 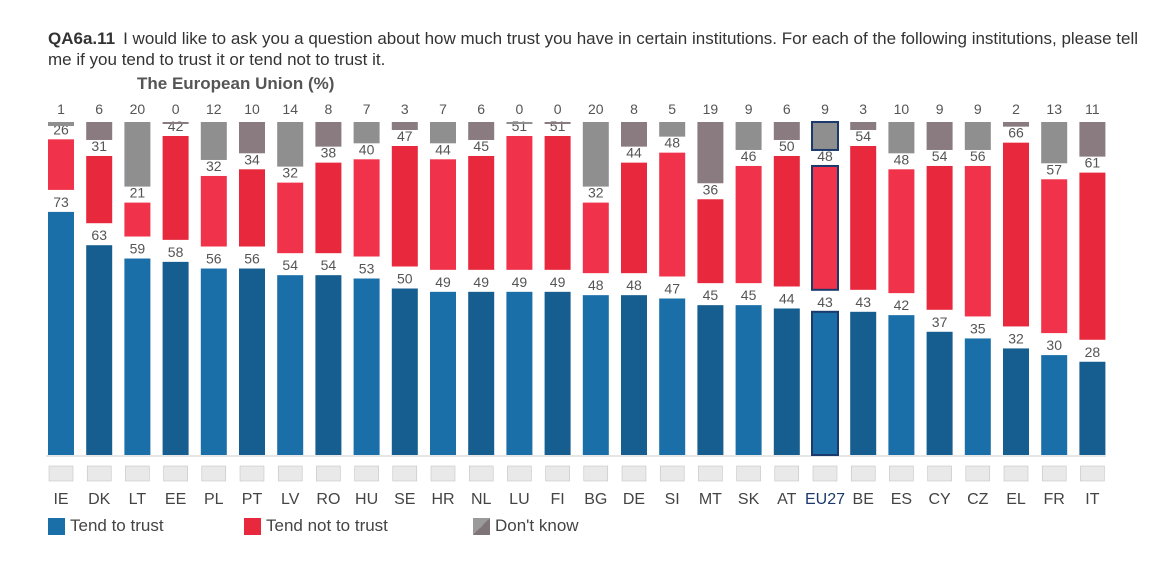 What do you see at coordinates (1016, 401) in the screenshot?
I see `bar-trust-el` at bounding box center [1016, 401].